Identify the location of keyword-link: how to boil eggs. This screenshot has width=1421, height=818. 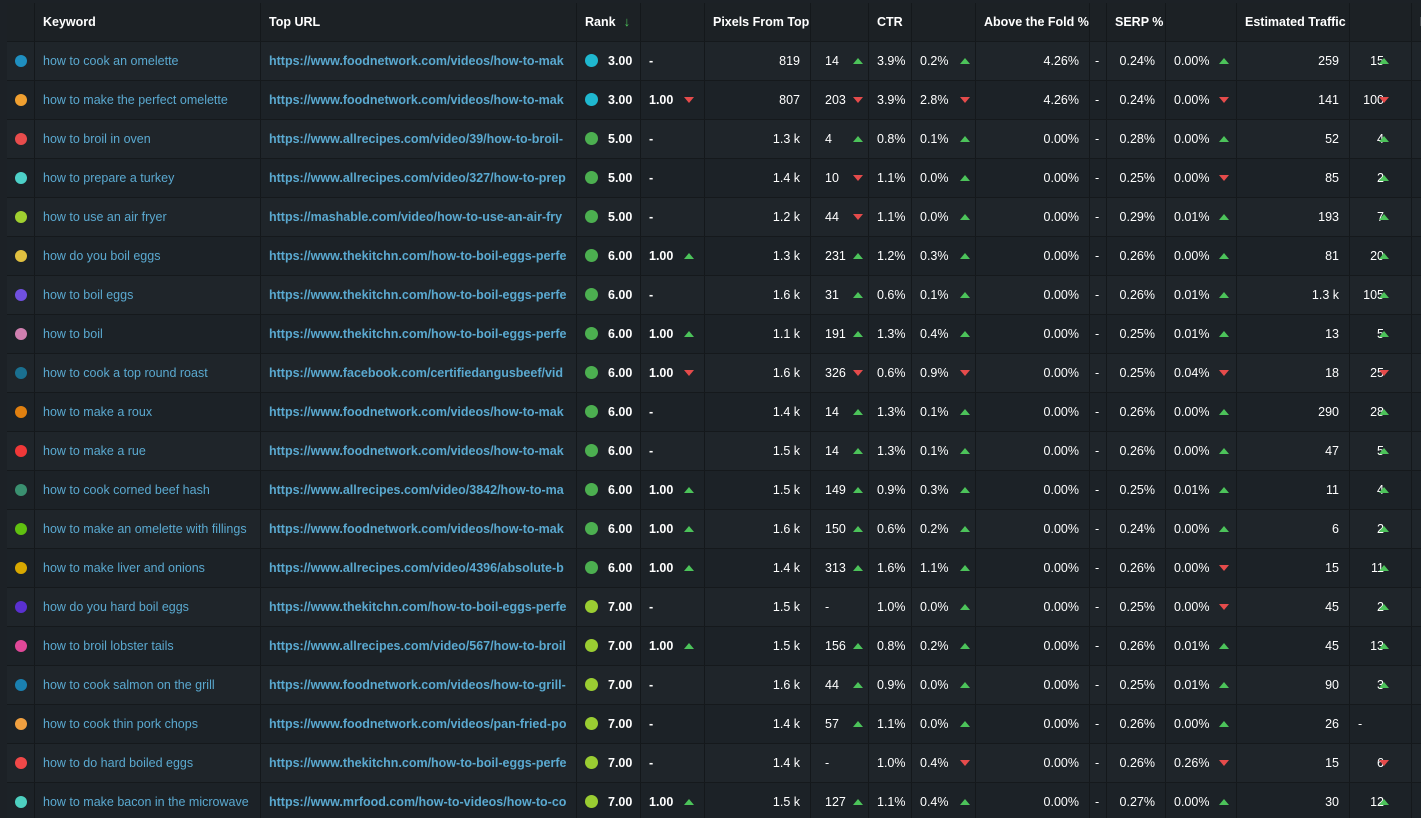
(148, 295).